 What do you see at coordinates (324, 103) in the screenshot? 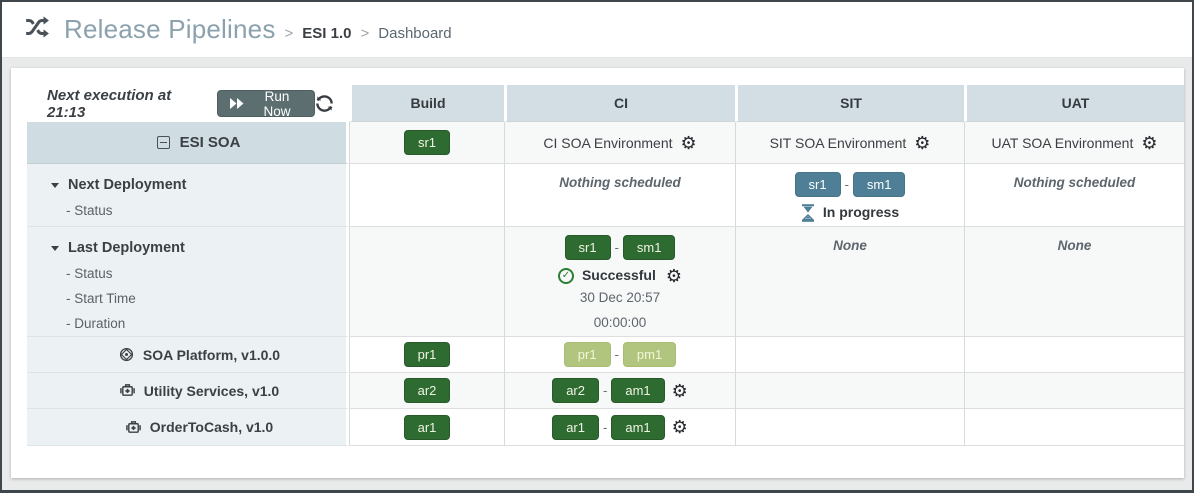
I see `refresh-icon` at bounding box center [324, 103].